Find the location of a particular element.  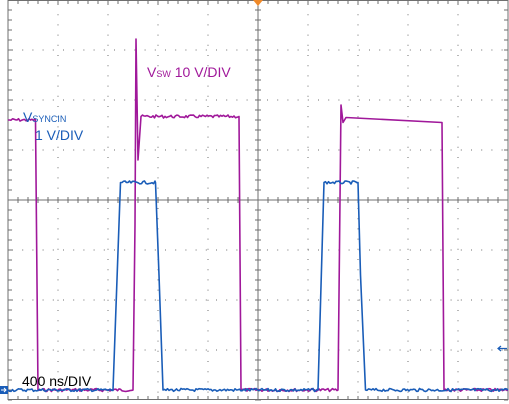

vsyncin-scale: 1 V/DIV is located at coordinates (59, 135).